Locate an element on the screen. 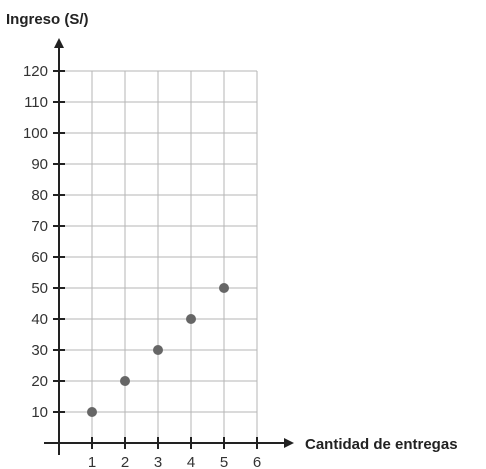 The image size is (486, 469). x-tick-label: 5 is located at coordinates (224, 461).